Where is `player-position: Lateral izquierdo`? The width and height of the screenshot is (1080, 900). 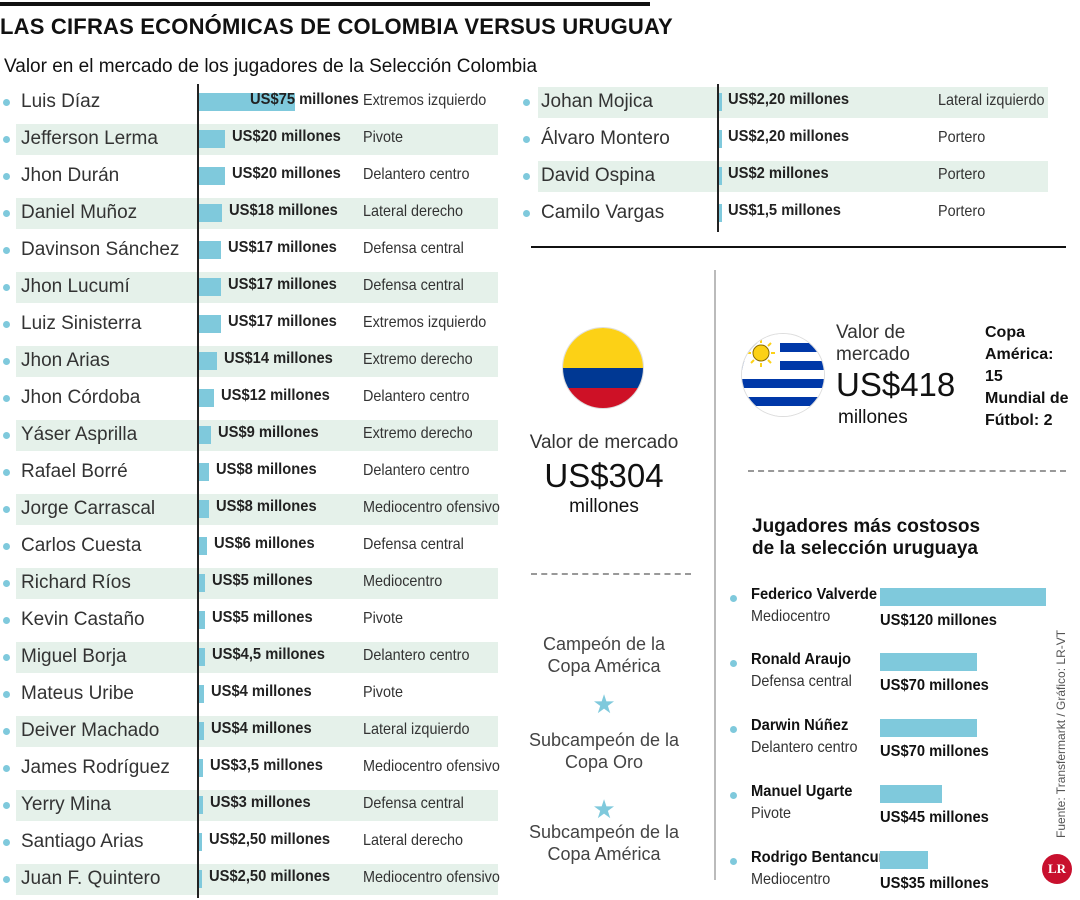
player-position: Lateral izquierdo is located at coordinates (416, 729).